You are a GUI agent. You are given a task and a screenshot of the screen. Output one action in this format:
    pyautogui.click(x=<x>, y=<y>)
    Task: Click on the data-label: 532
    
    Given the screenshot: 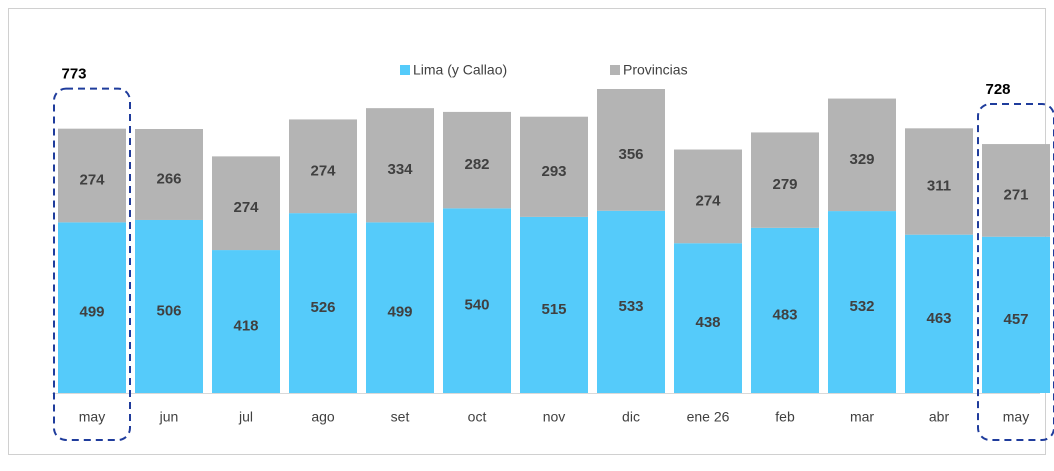 What is the action you would take?
    pyautogui.click(x=861, y=306)
    